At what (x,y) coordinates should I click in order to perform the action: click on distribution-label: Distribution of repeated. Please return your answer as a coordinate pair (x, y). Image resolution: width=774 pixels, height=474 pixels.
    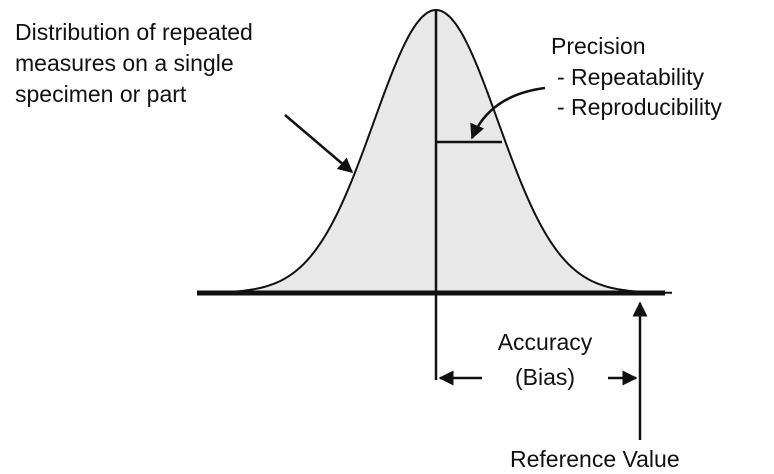
    Looking at the image, I should click on (134, 32).